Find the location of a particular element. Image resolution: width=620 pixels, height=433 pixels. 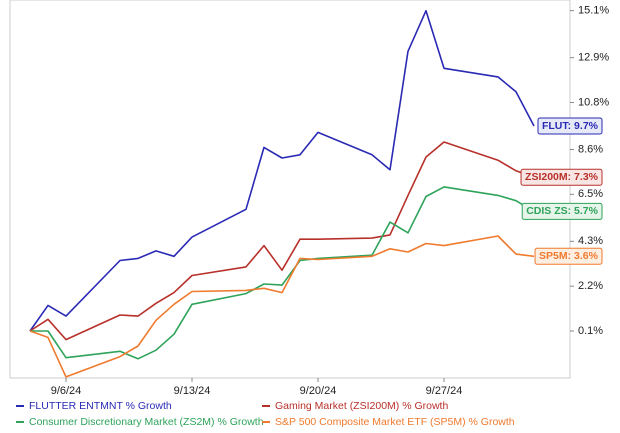

legend-label: FLUTTER ENTMNT % Growth is located at coordinates (100, 406).